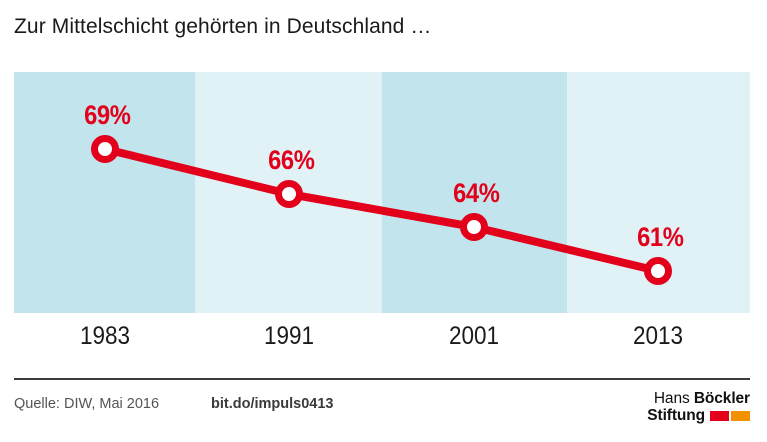 The height and width of the screenshot is (442, 767). Describe the element at coordinates (382, 379) in the screenshot. I see `footer-divider` at that location.